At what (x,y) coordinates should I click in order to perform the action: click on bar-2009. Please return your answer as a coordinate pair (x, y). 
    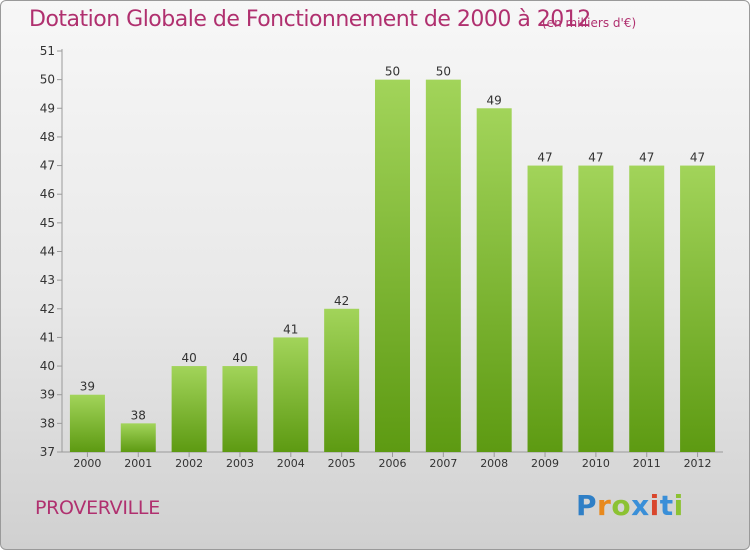
    Looking at the image, I should click on (545, 309).